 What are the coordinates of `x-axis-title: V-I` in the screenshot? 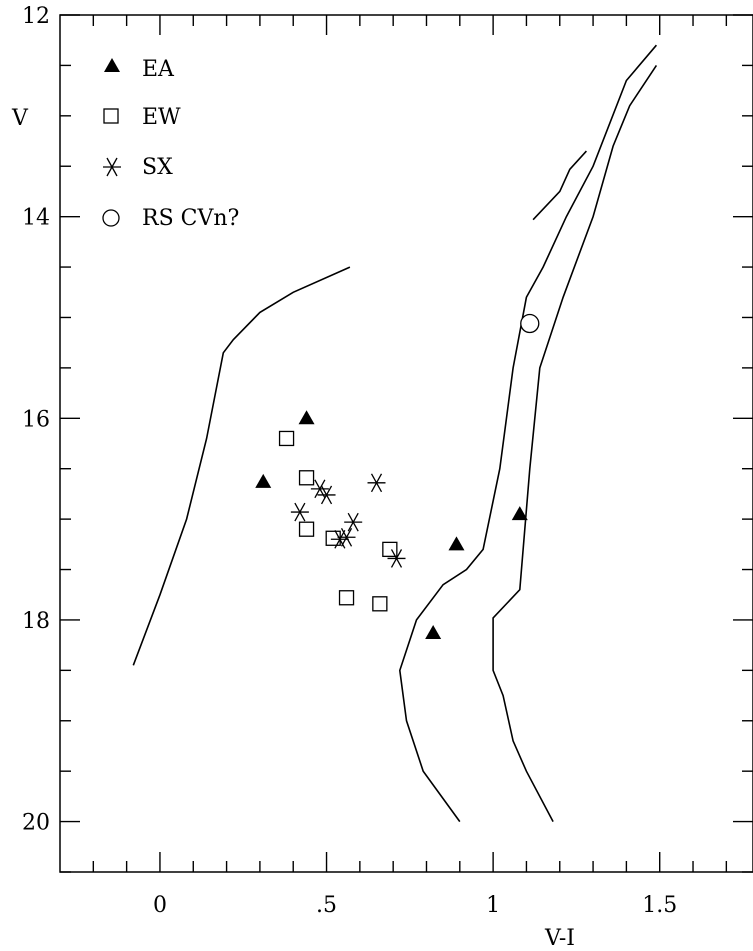 It's located at (559, 938).